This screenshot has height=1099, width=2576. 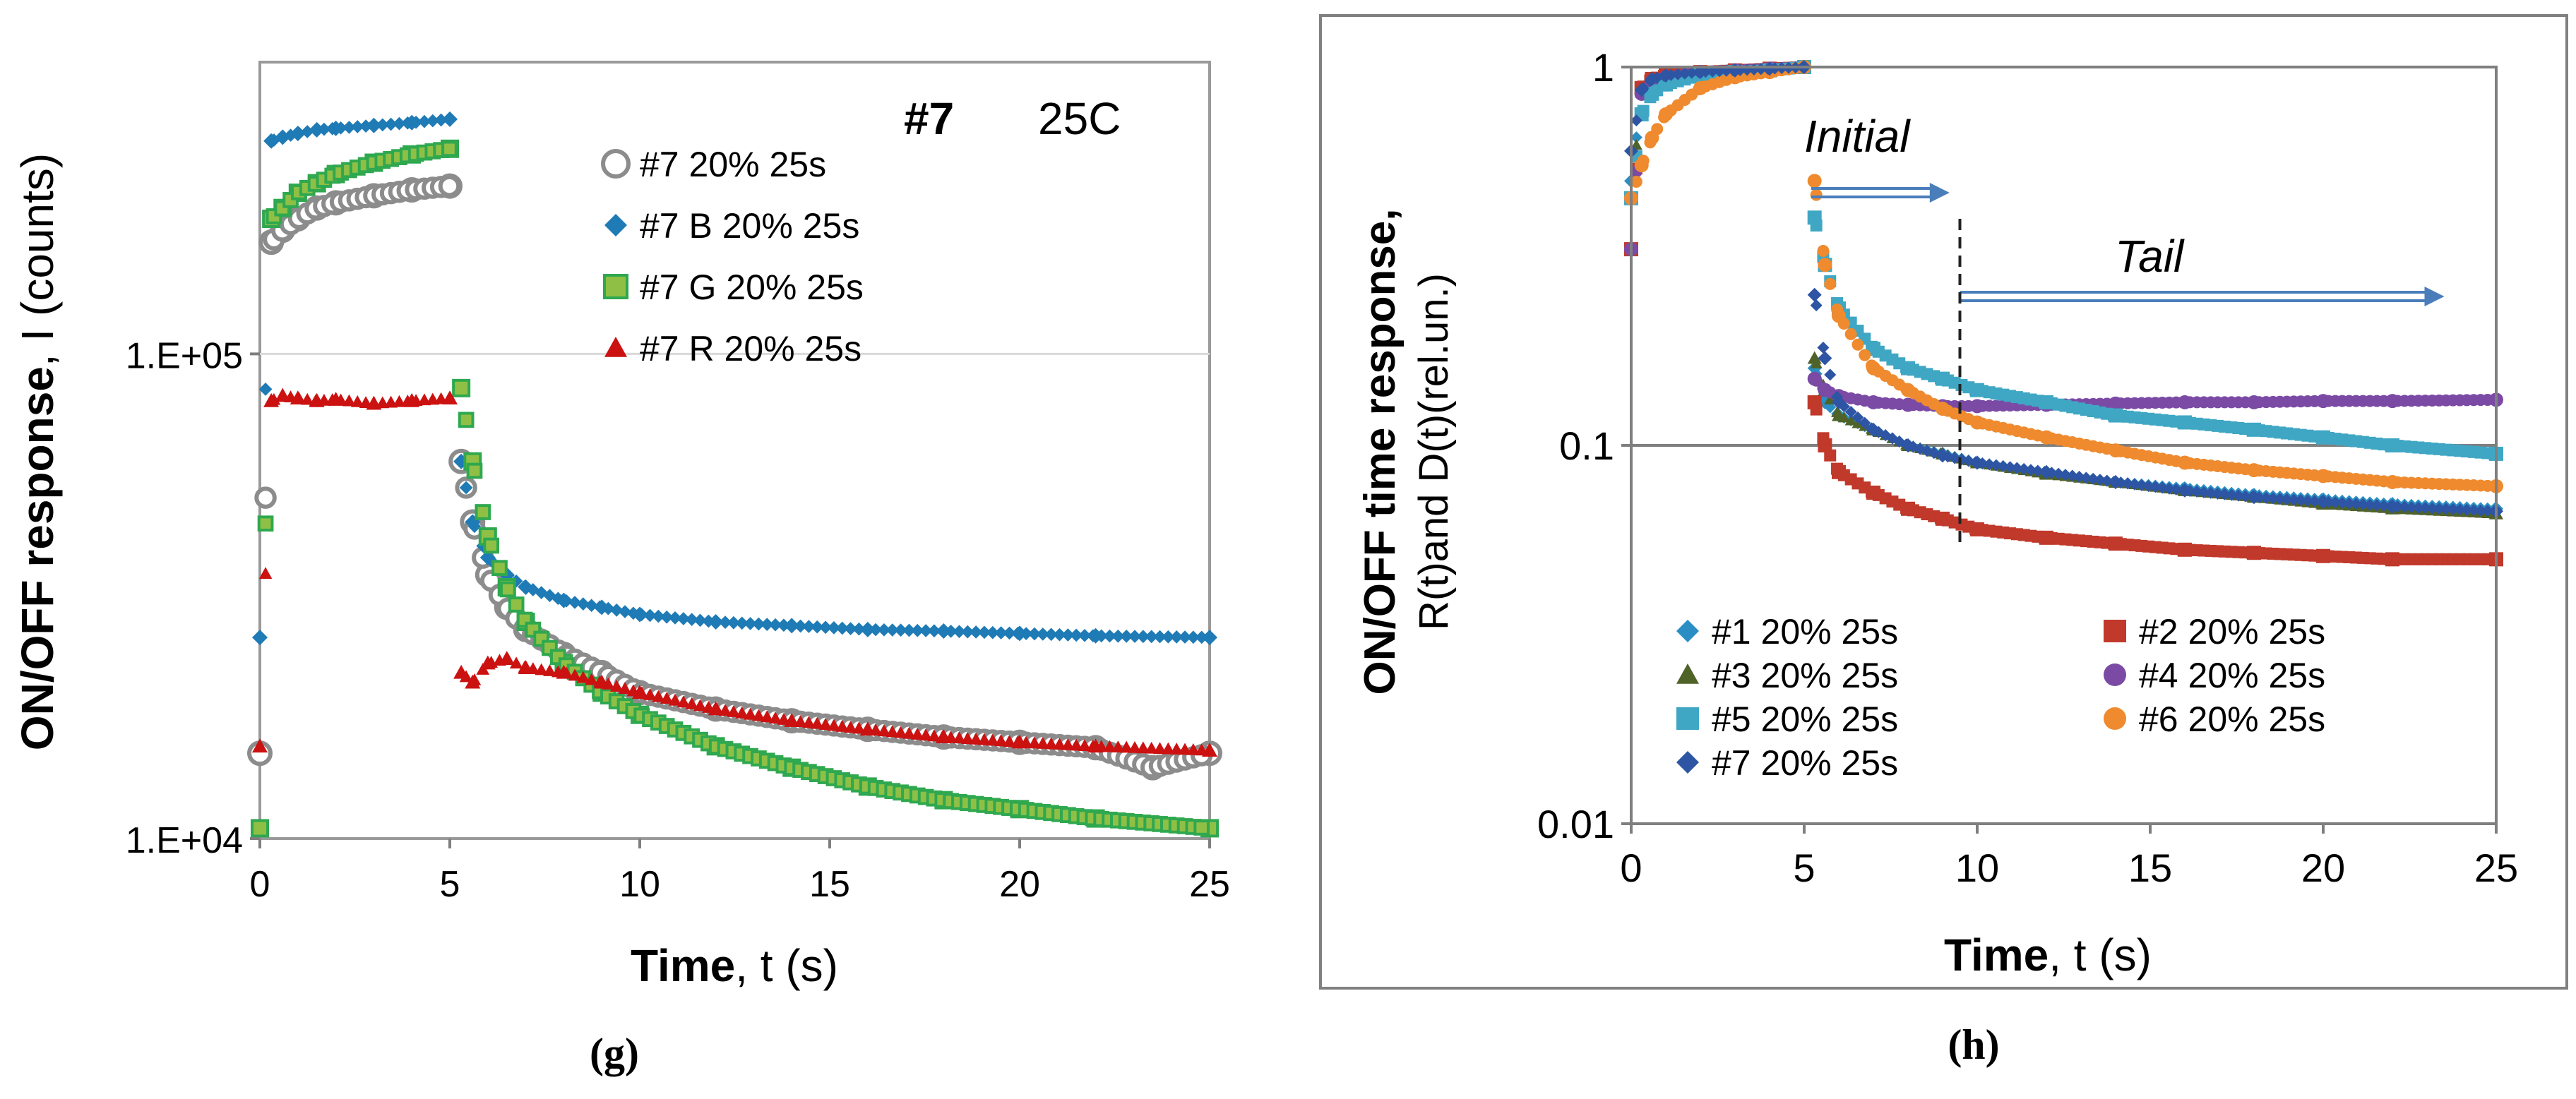 I want to click on panel-h-y-ticks: 0.01 0.1 1, so click(x=1584, y=446).